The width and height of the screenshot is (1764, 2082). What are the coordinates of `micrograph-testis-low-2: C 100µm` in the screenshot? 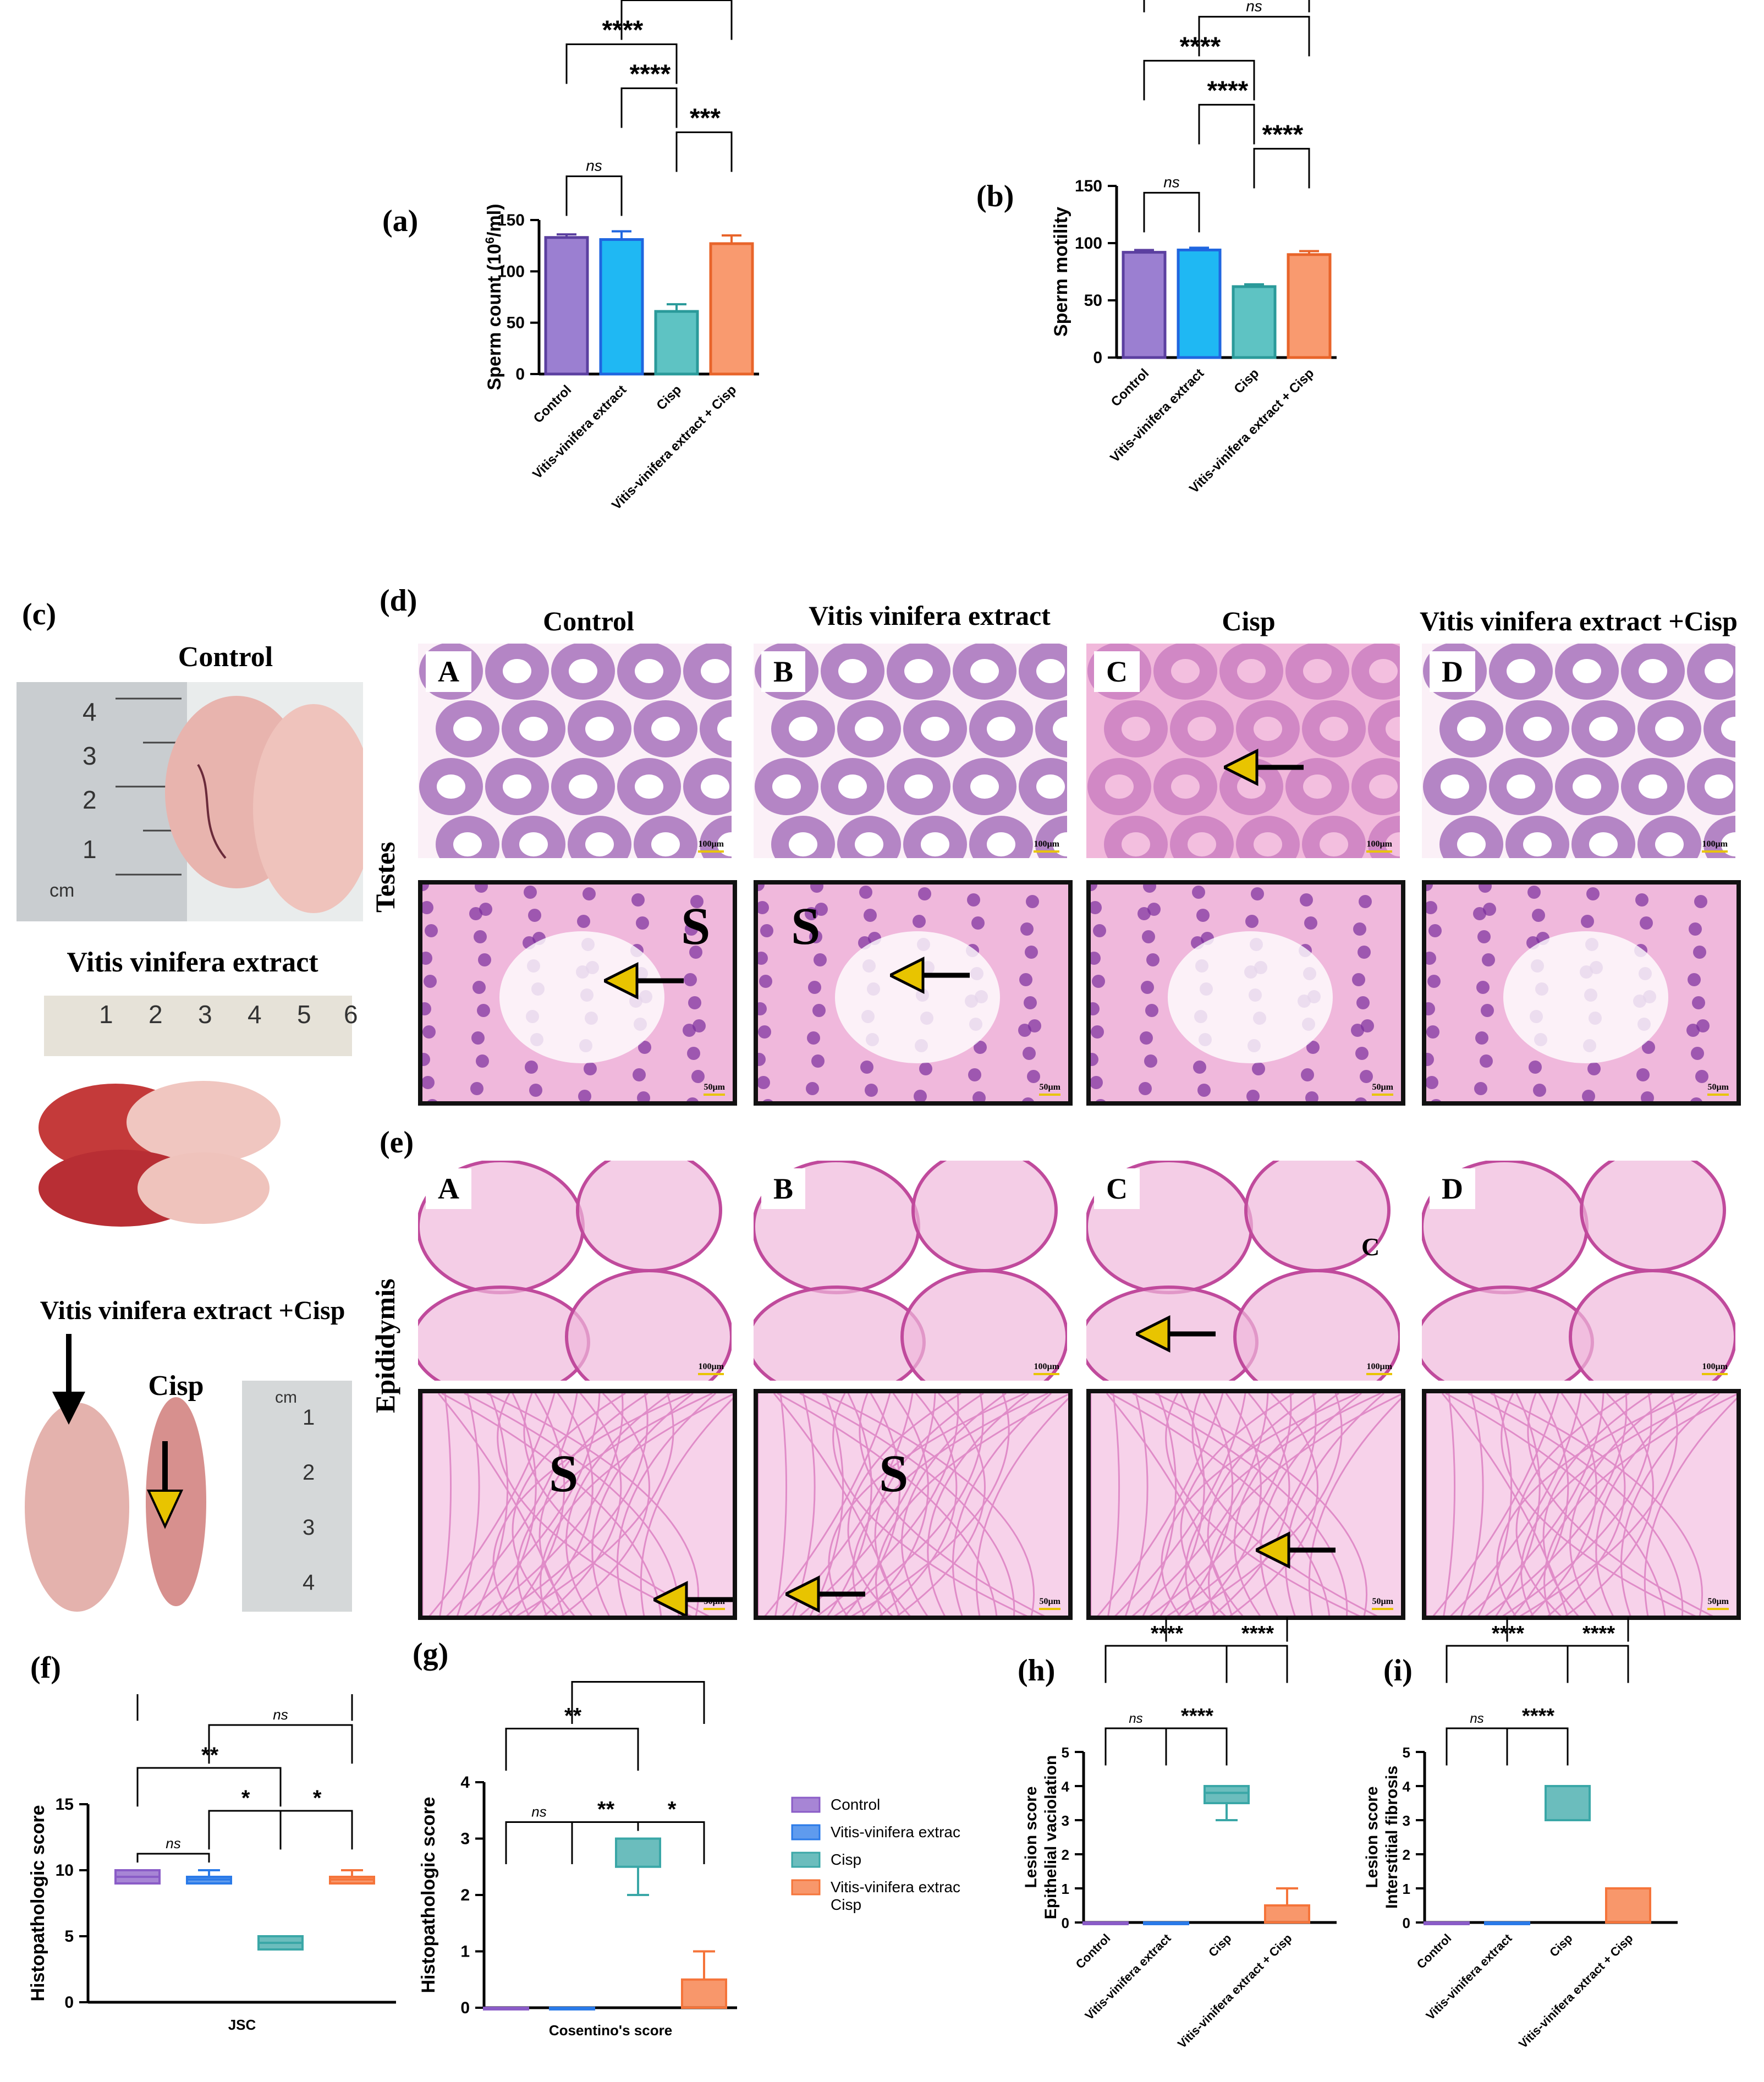 It's located at (1243, 751).